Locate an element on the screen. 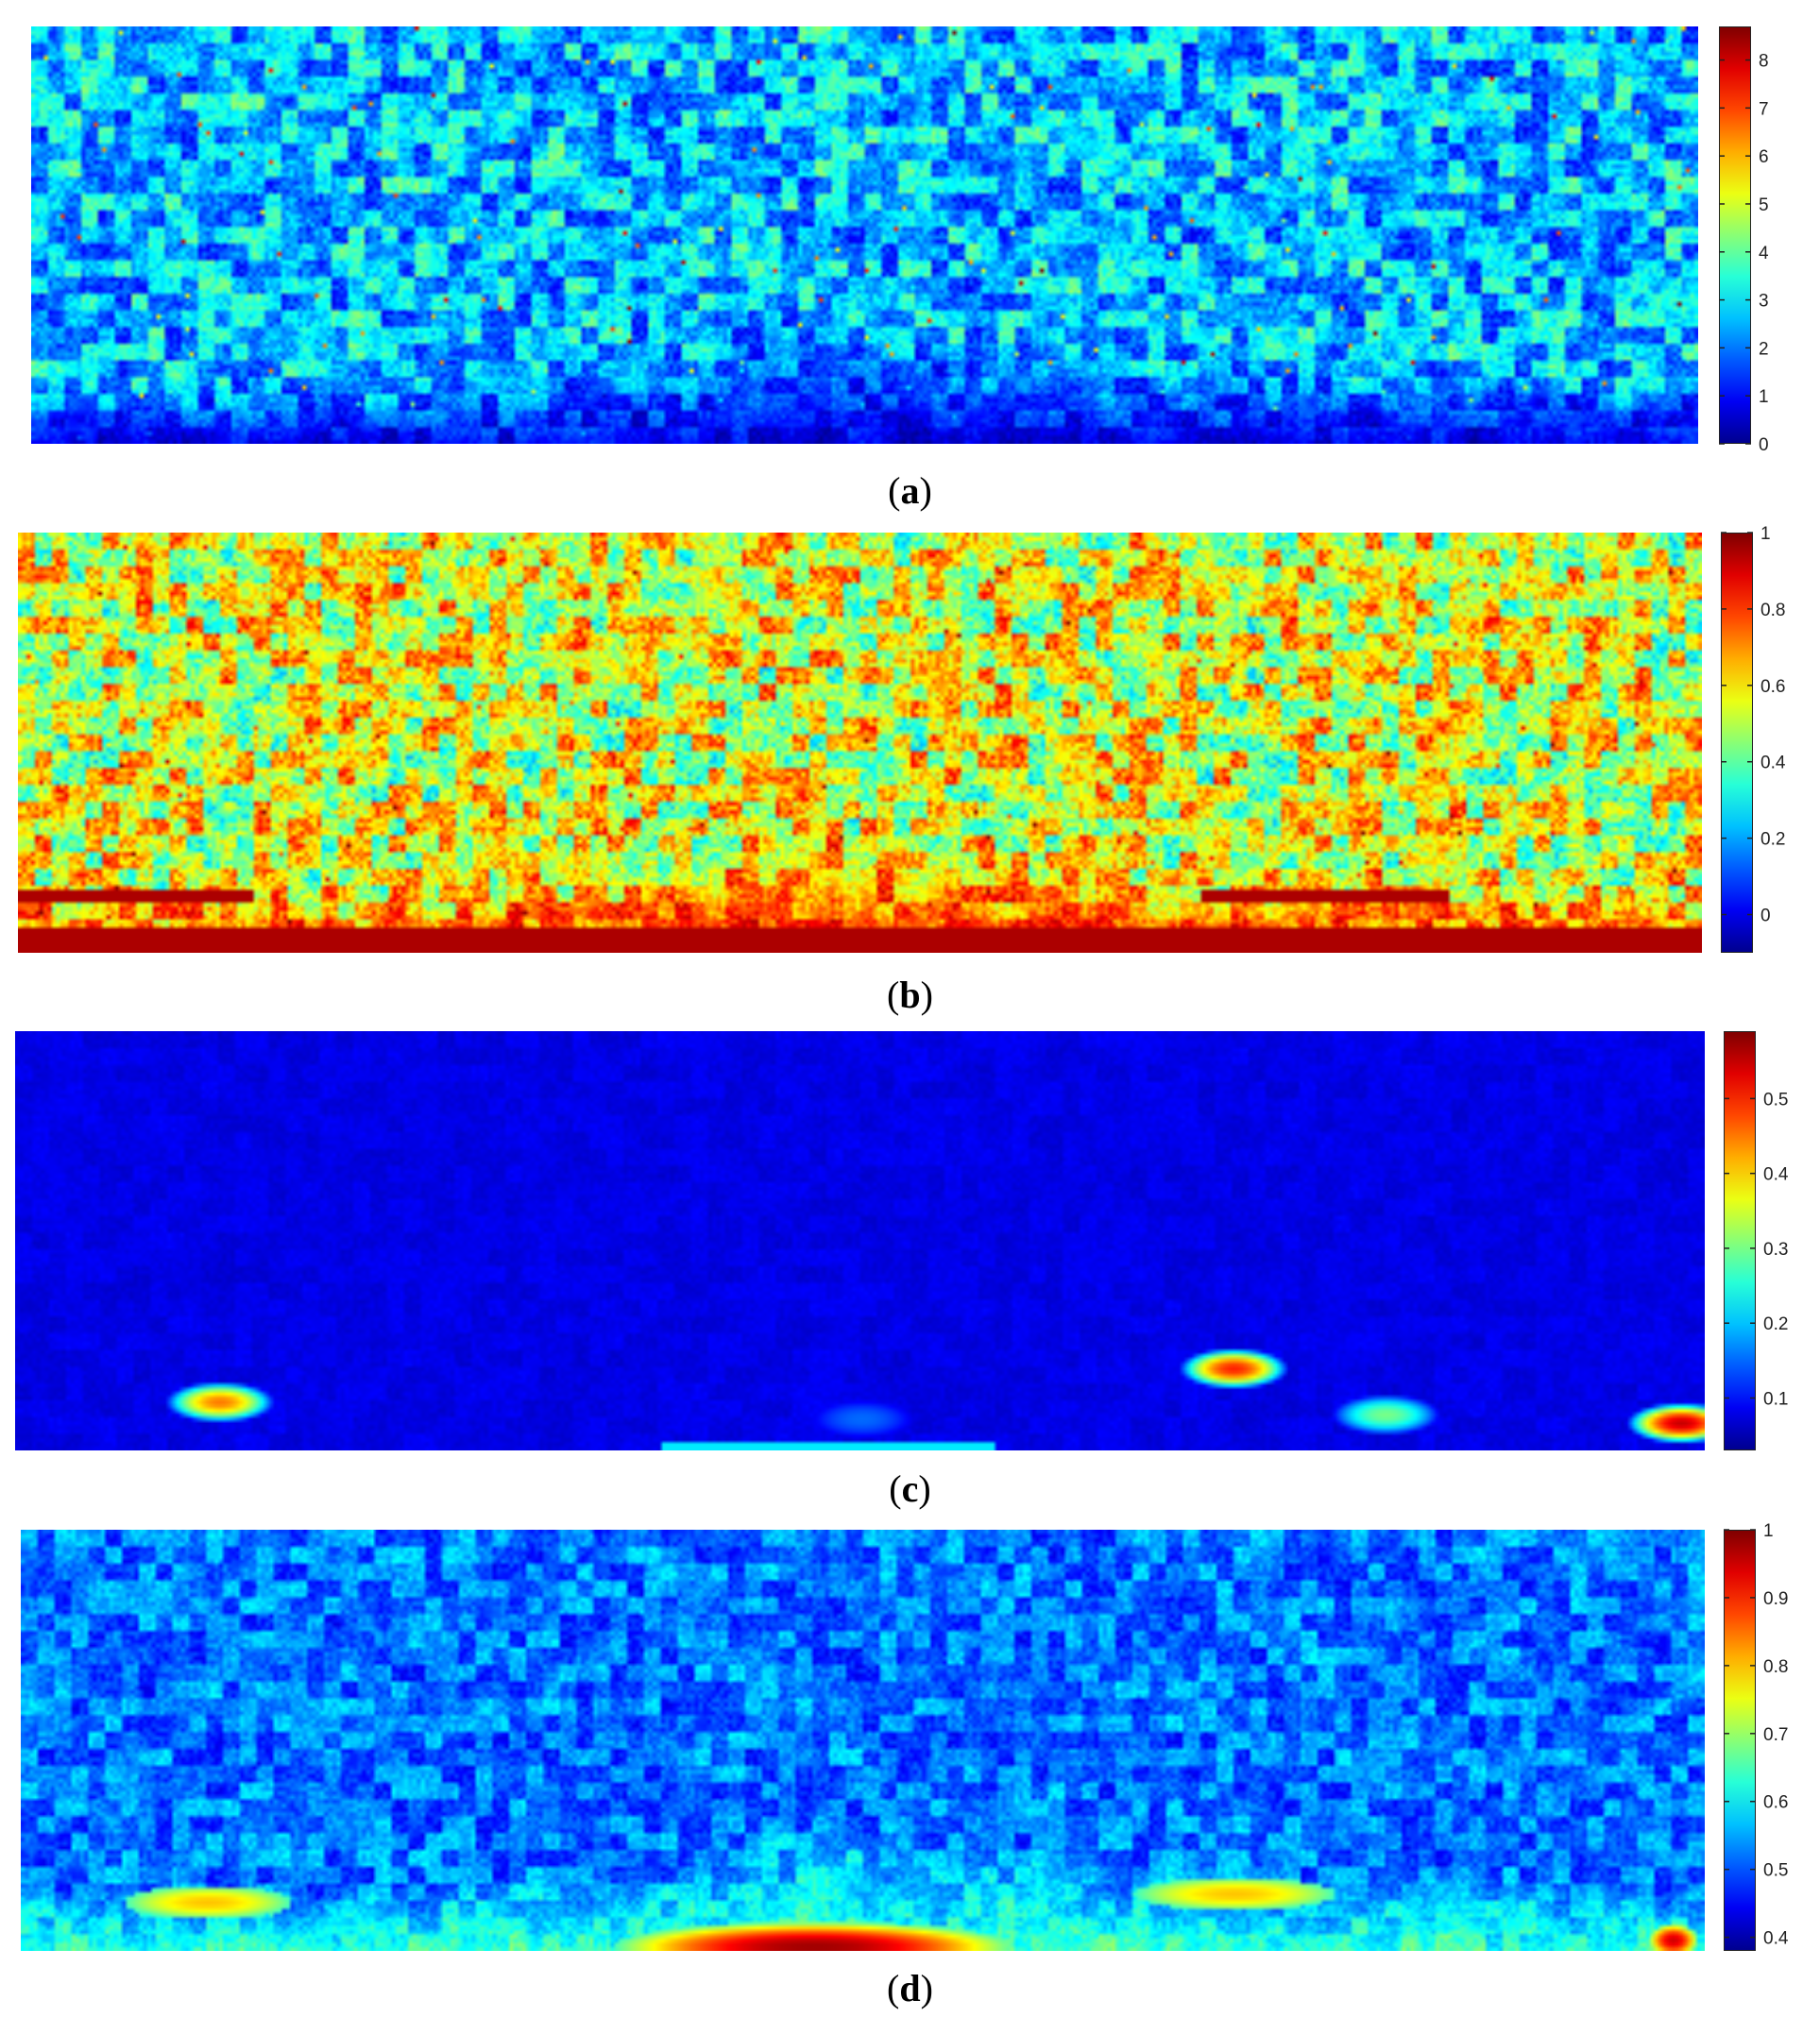  colorbar-tick-label: 6 is located at coordinates (1764, 157).